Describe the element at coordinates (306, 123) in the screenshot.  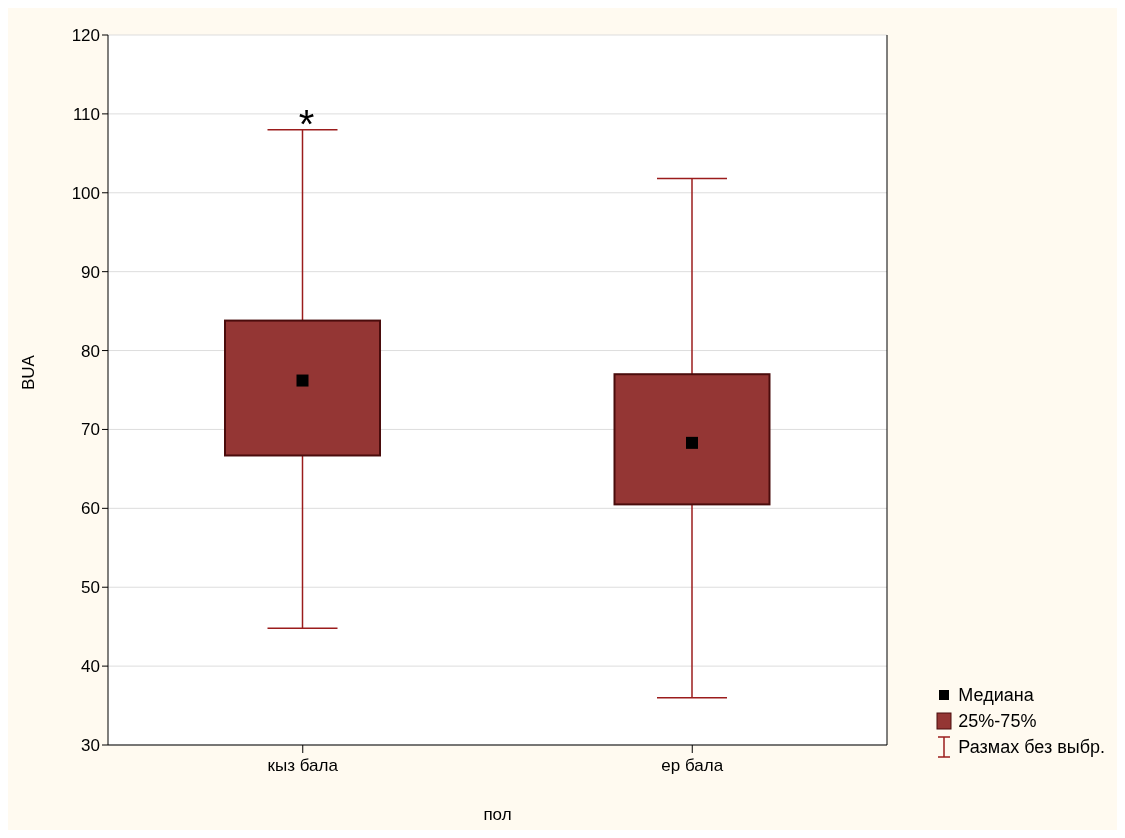
I see `annotation: *` at that location.